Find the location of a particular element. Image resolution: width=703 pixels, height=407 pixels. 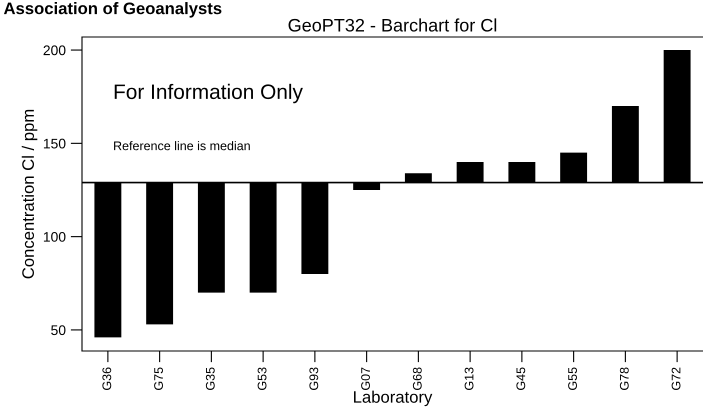

x-tick-label: G78 is located at coordinates (624, 379).